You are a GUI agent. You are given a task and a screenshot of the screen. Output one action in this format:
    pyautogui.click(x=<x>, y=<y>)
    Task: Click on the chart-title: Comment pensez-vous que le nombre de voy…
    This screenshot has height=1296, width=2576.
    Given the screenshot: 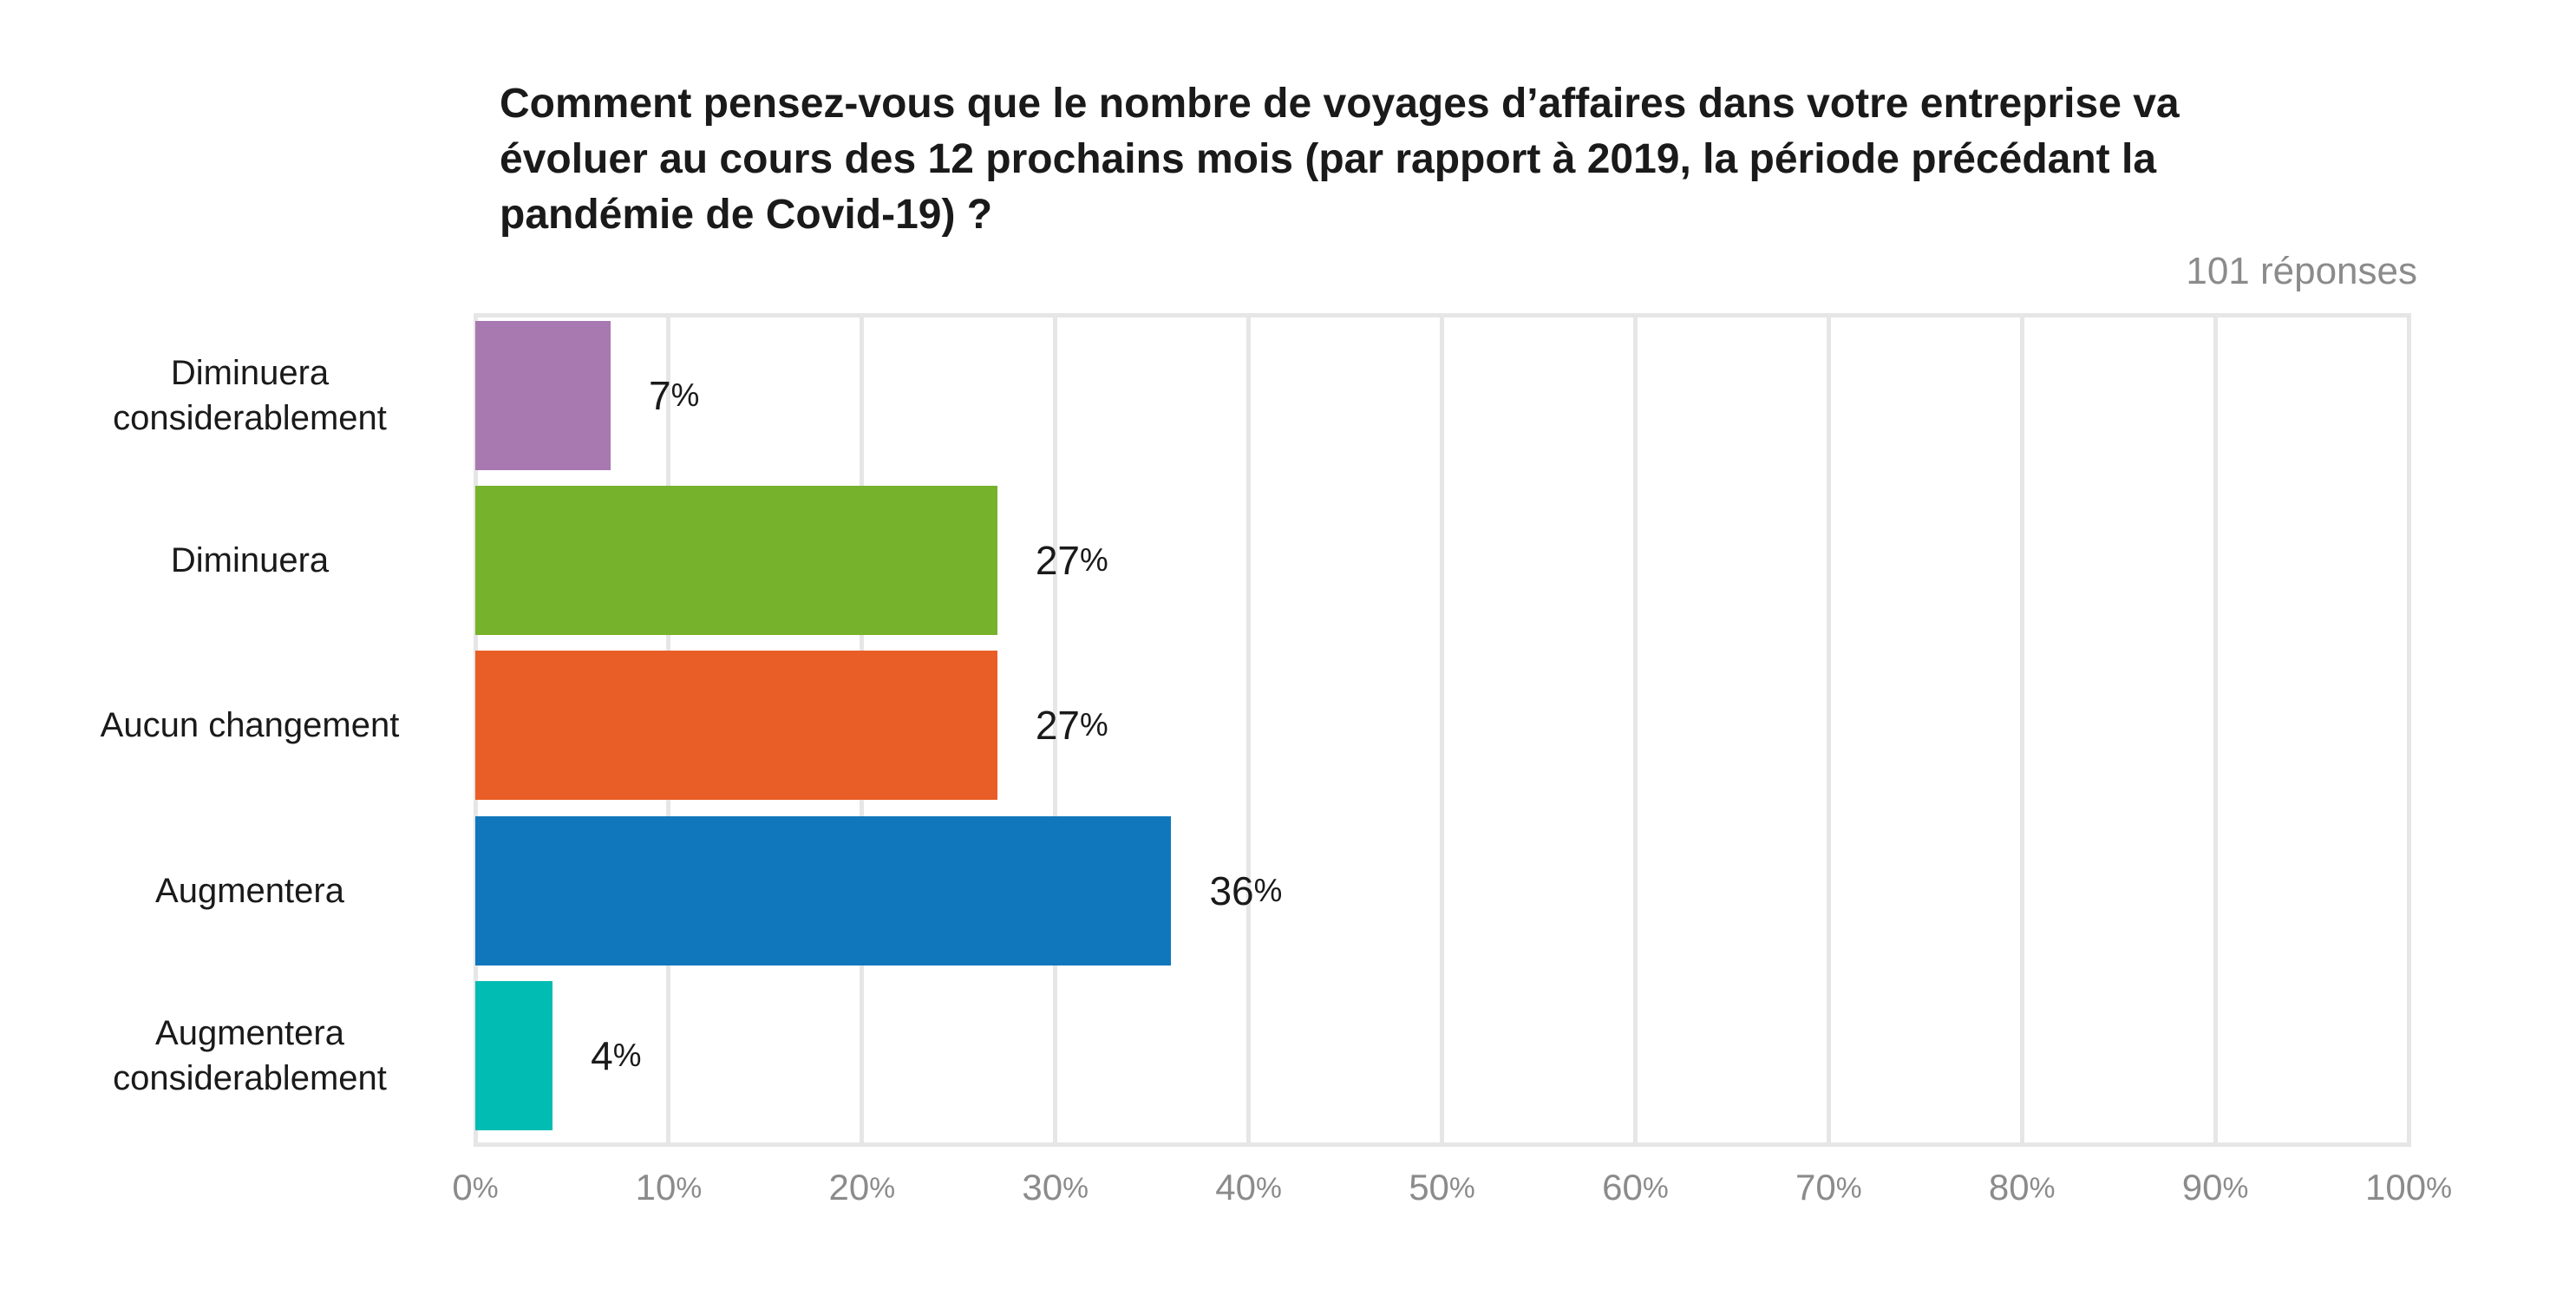 What is the action you would take?
    pyautogui.click(x=1363, y=159)
    